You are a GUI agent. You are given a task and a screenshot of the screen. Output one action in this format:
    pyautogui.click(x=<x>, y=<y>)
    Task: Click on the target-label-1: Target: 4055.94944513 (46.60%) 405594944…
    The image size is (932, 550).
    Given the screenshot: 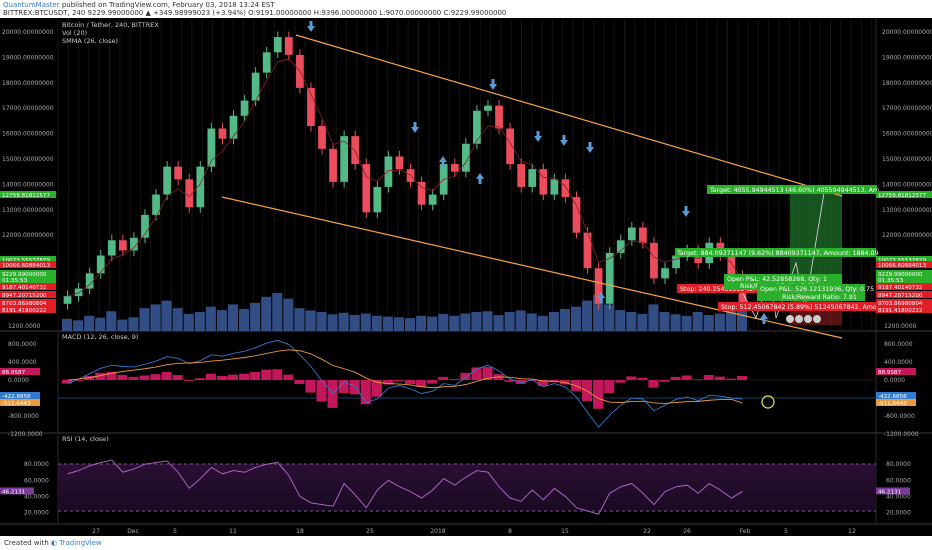 What is the action you would take?
    pyautogui.click(x=793, y=189)
    